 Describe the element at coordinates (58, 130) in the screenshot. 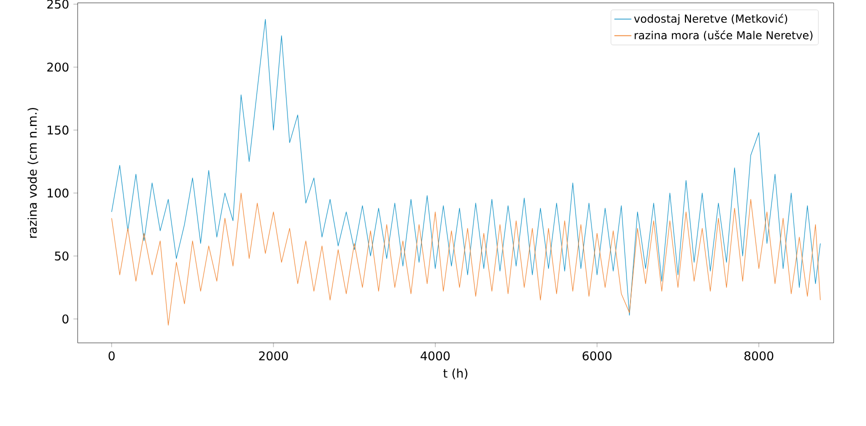

I see `y-tick-label: 150` at that location.